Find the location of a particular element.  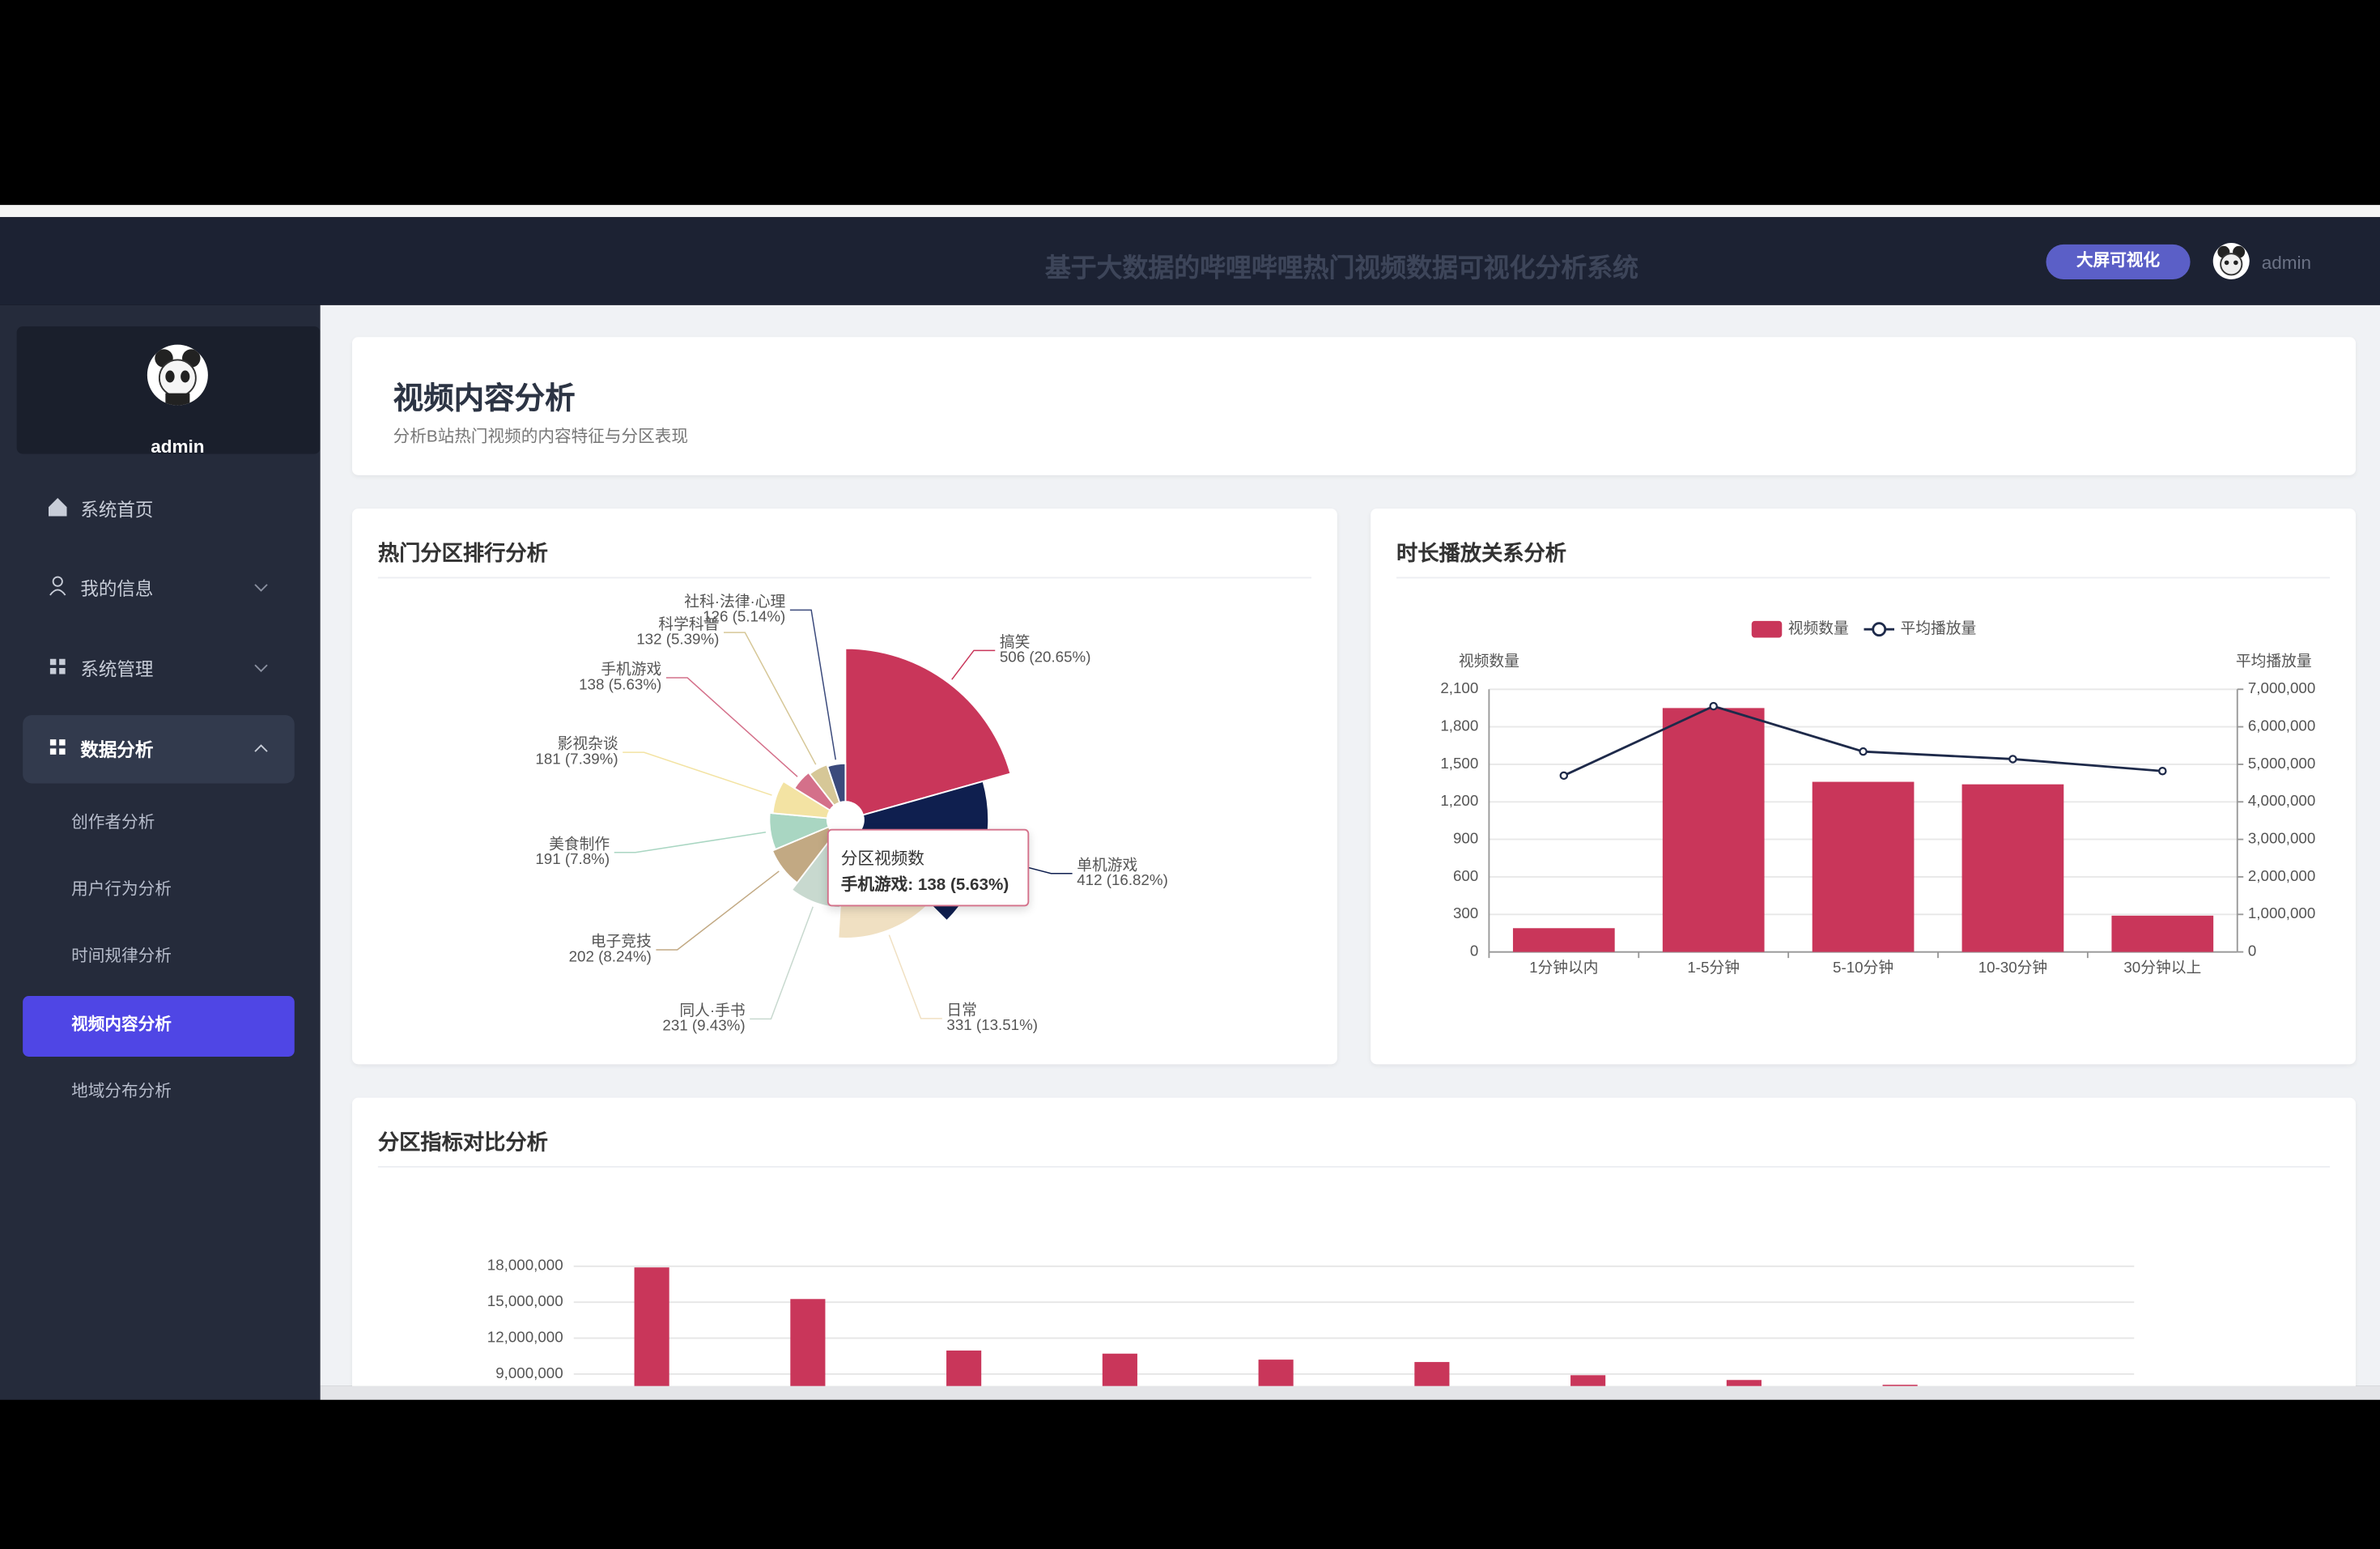

user-avatar is located at coordinates (2231, 261).